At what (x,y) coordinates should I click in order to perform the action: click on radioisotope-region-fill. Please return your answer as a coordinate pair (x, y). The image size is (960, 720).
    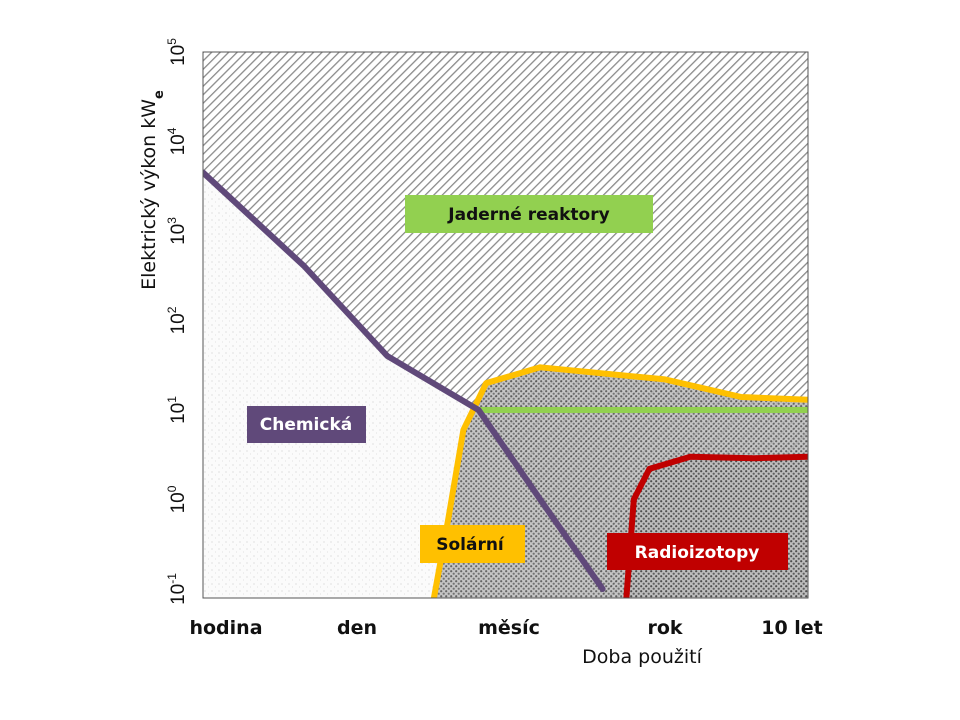
    Looking at the image, I should click on (717, 527).